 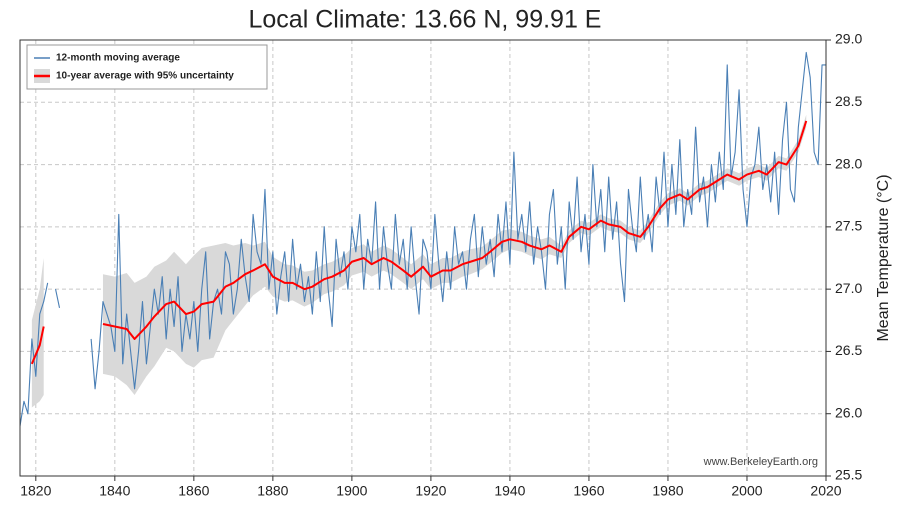 What do you see at coordinates (114, 491) in the screenshot?
I see `x-tick-label: 1840` at bounding box center [114, 491].